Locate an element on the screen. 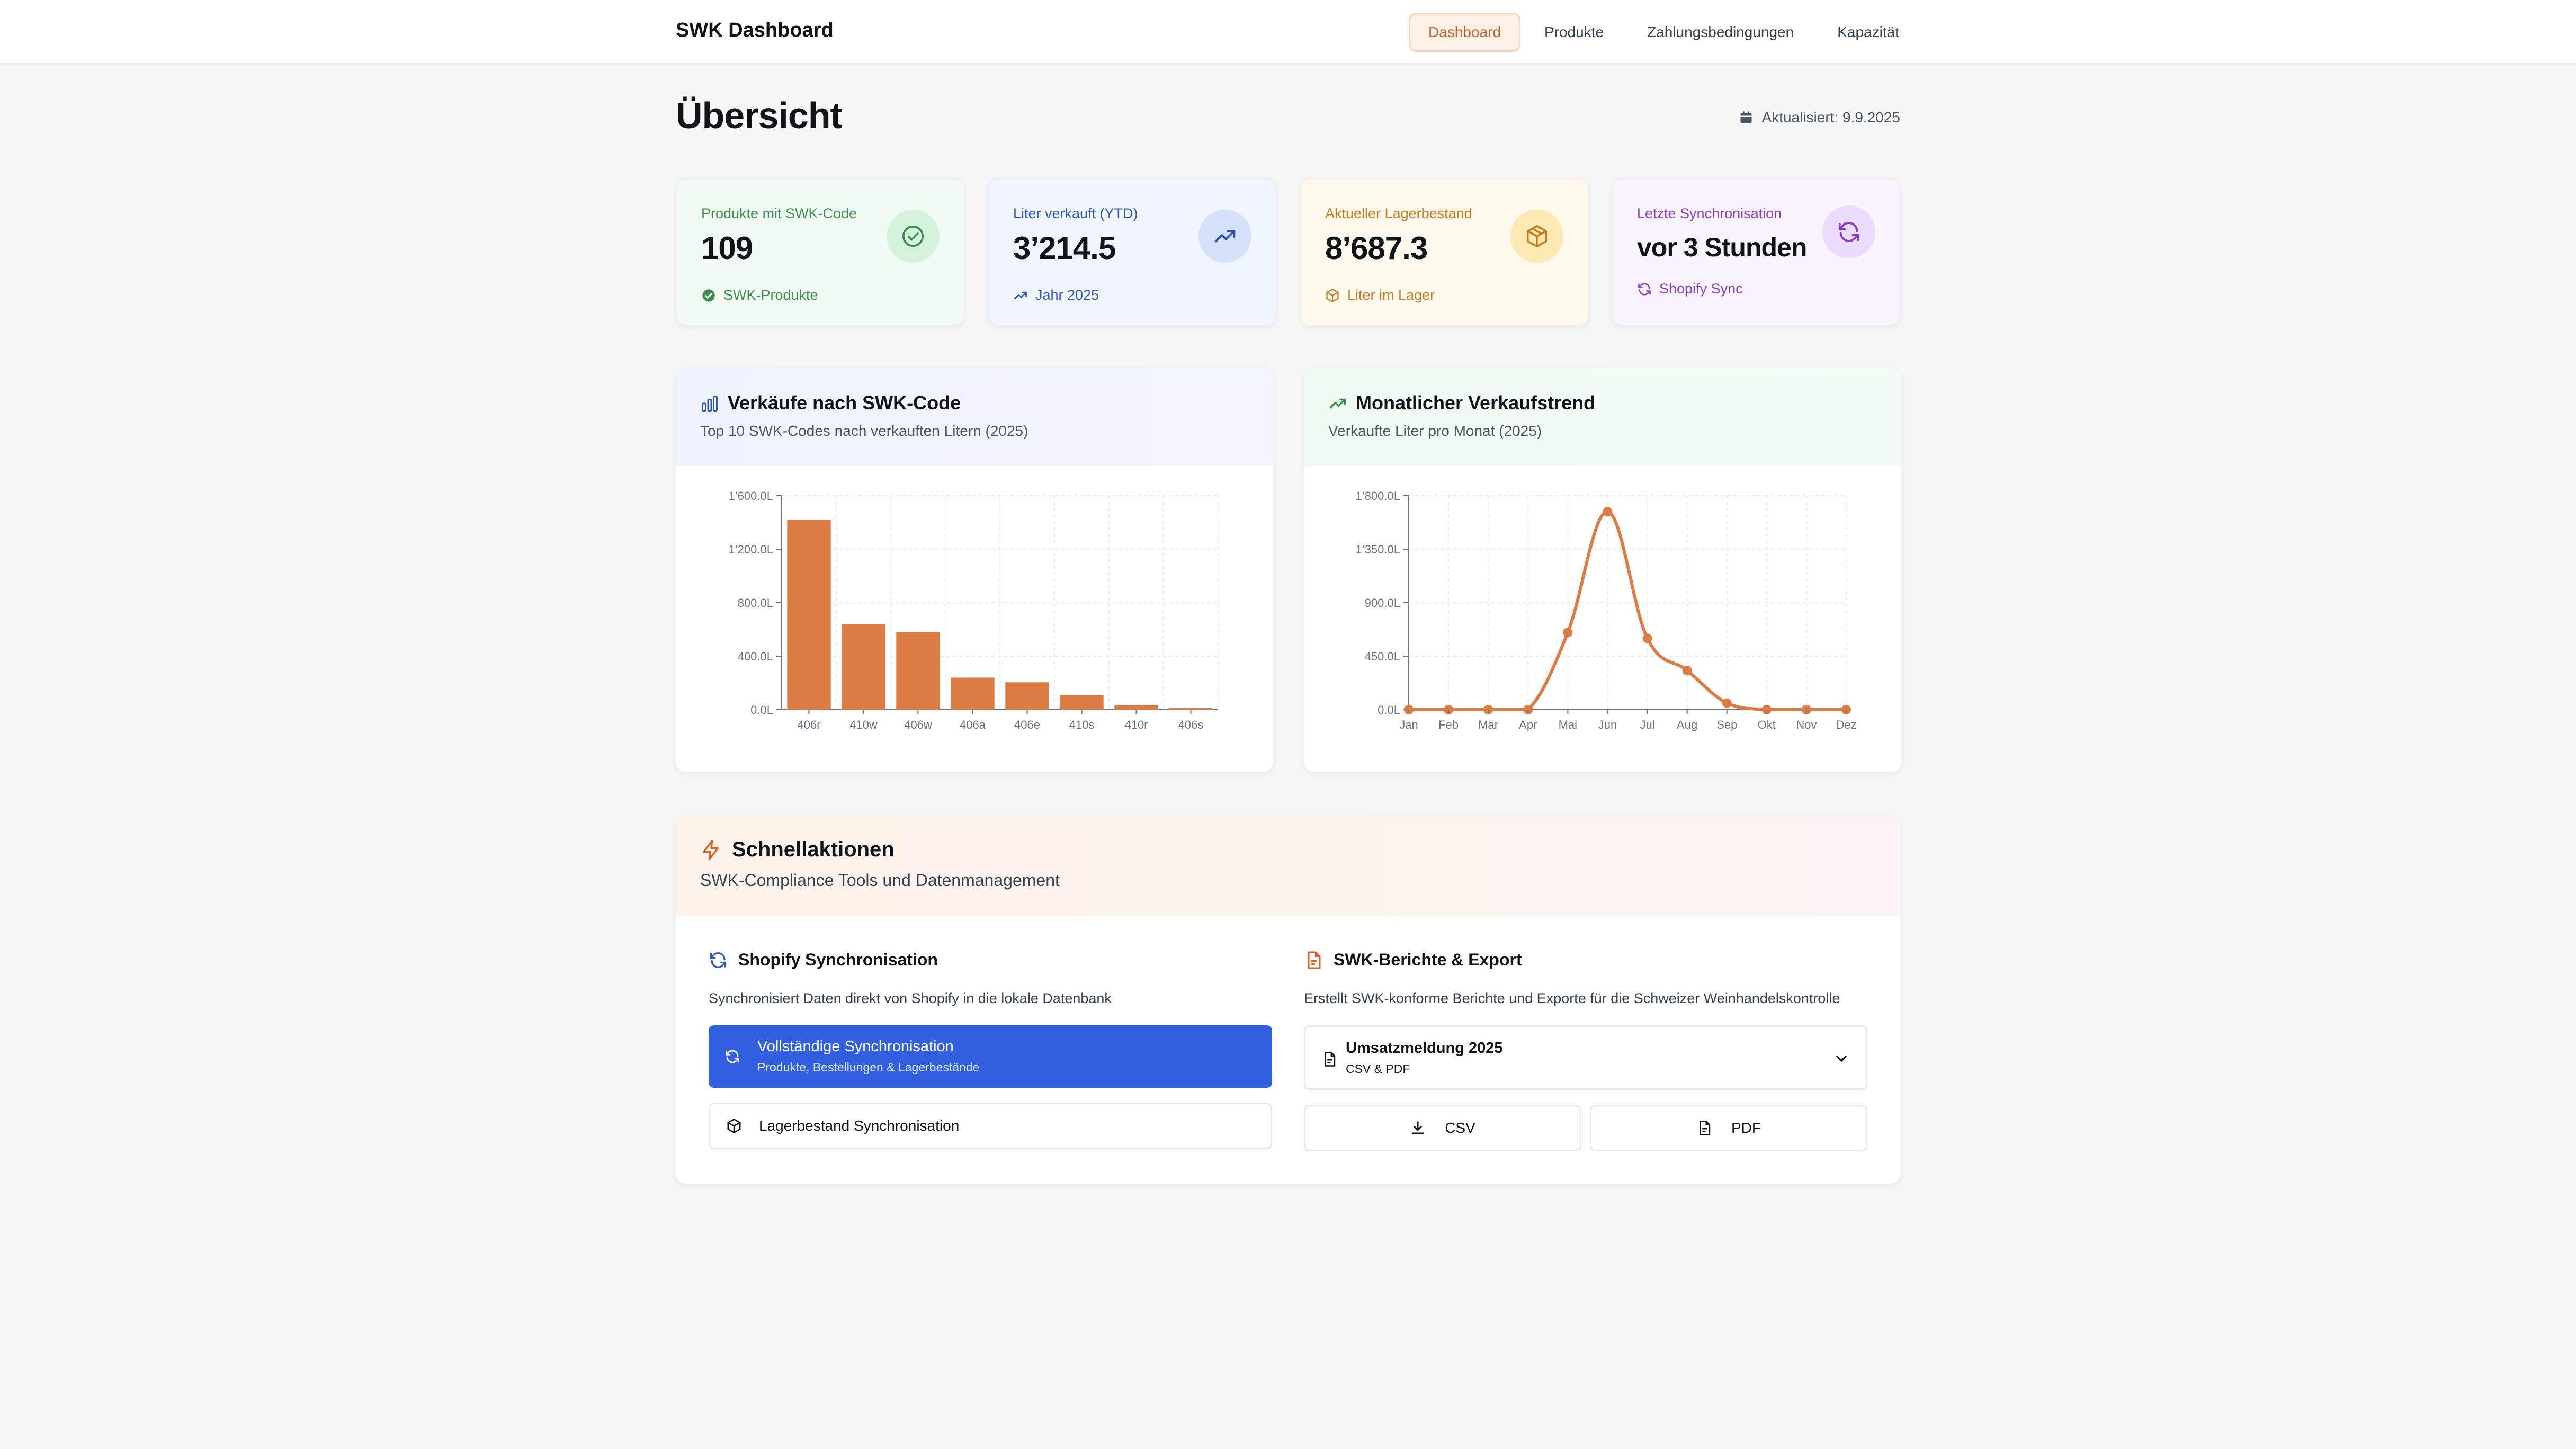 The width and height of the screenshot is (2576, 1449). stat-foot-text: SWK-Produkte is located at coordinates (770, 295).